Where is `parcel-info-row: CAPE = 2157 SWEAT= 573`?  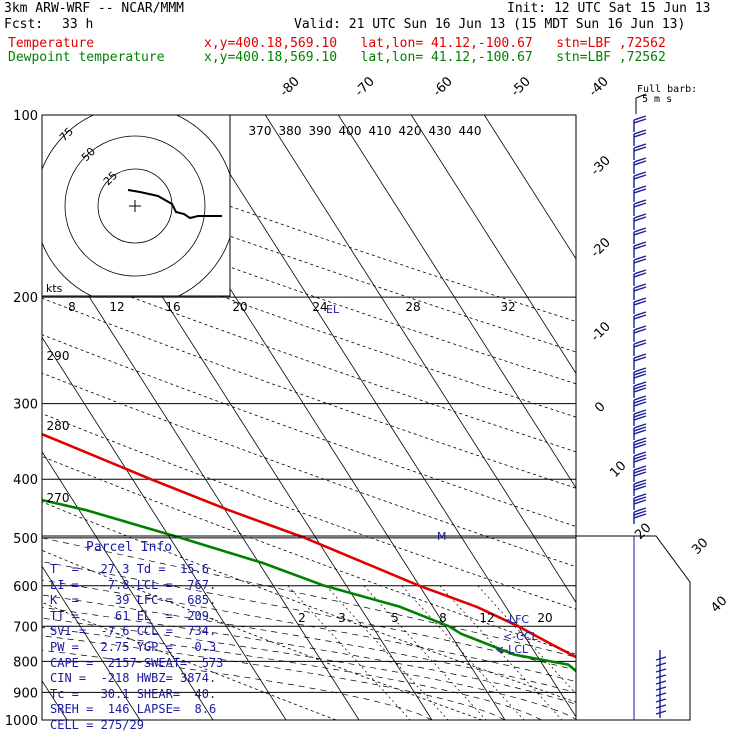
parcel-info-row: CAPE = 2157 SWEAT= 573 is located at coordinates (137, 662).